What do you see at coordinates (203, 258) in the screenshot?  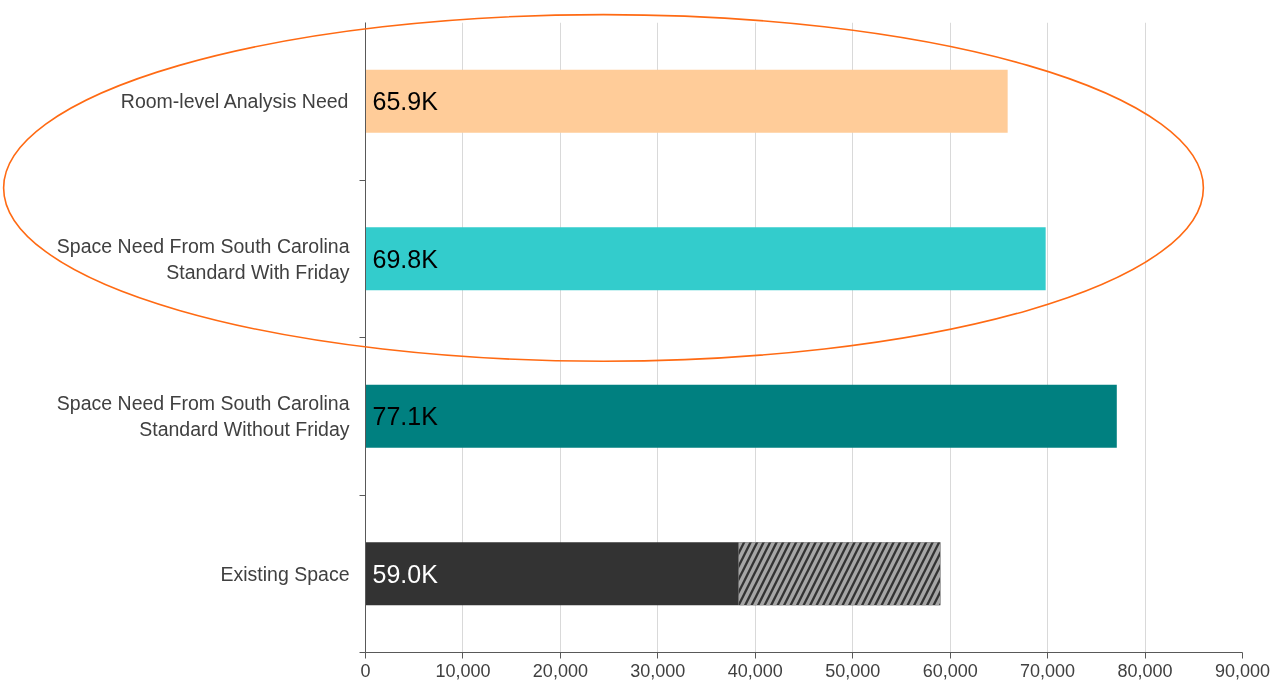 I see `y-tick-label: Space Need From South Carolina Standard With Friday` at bounding box center [203, 258].